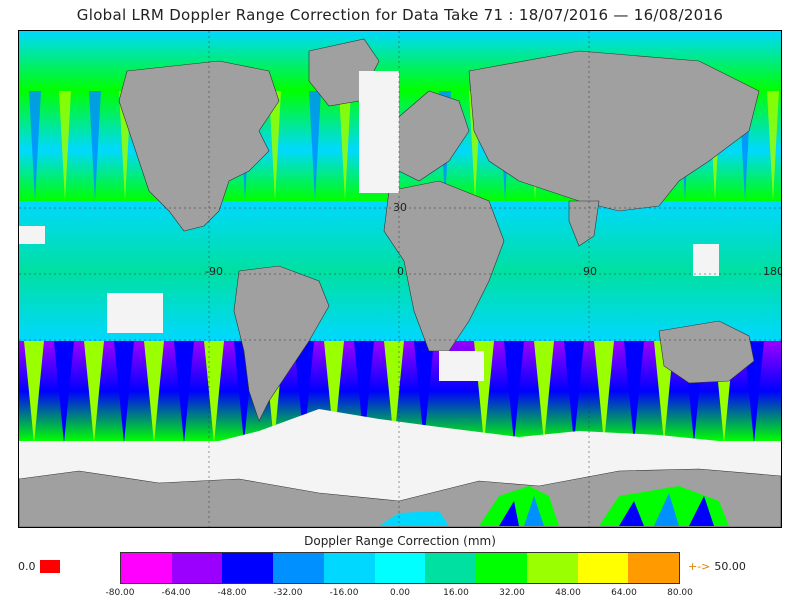  I want to click on north-america-land, so click(199, 146).